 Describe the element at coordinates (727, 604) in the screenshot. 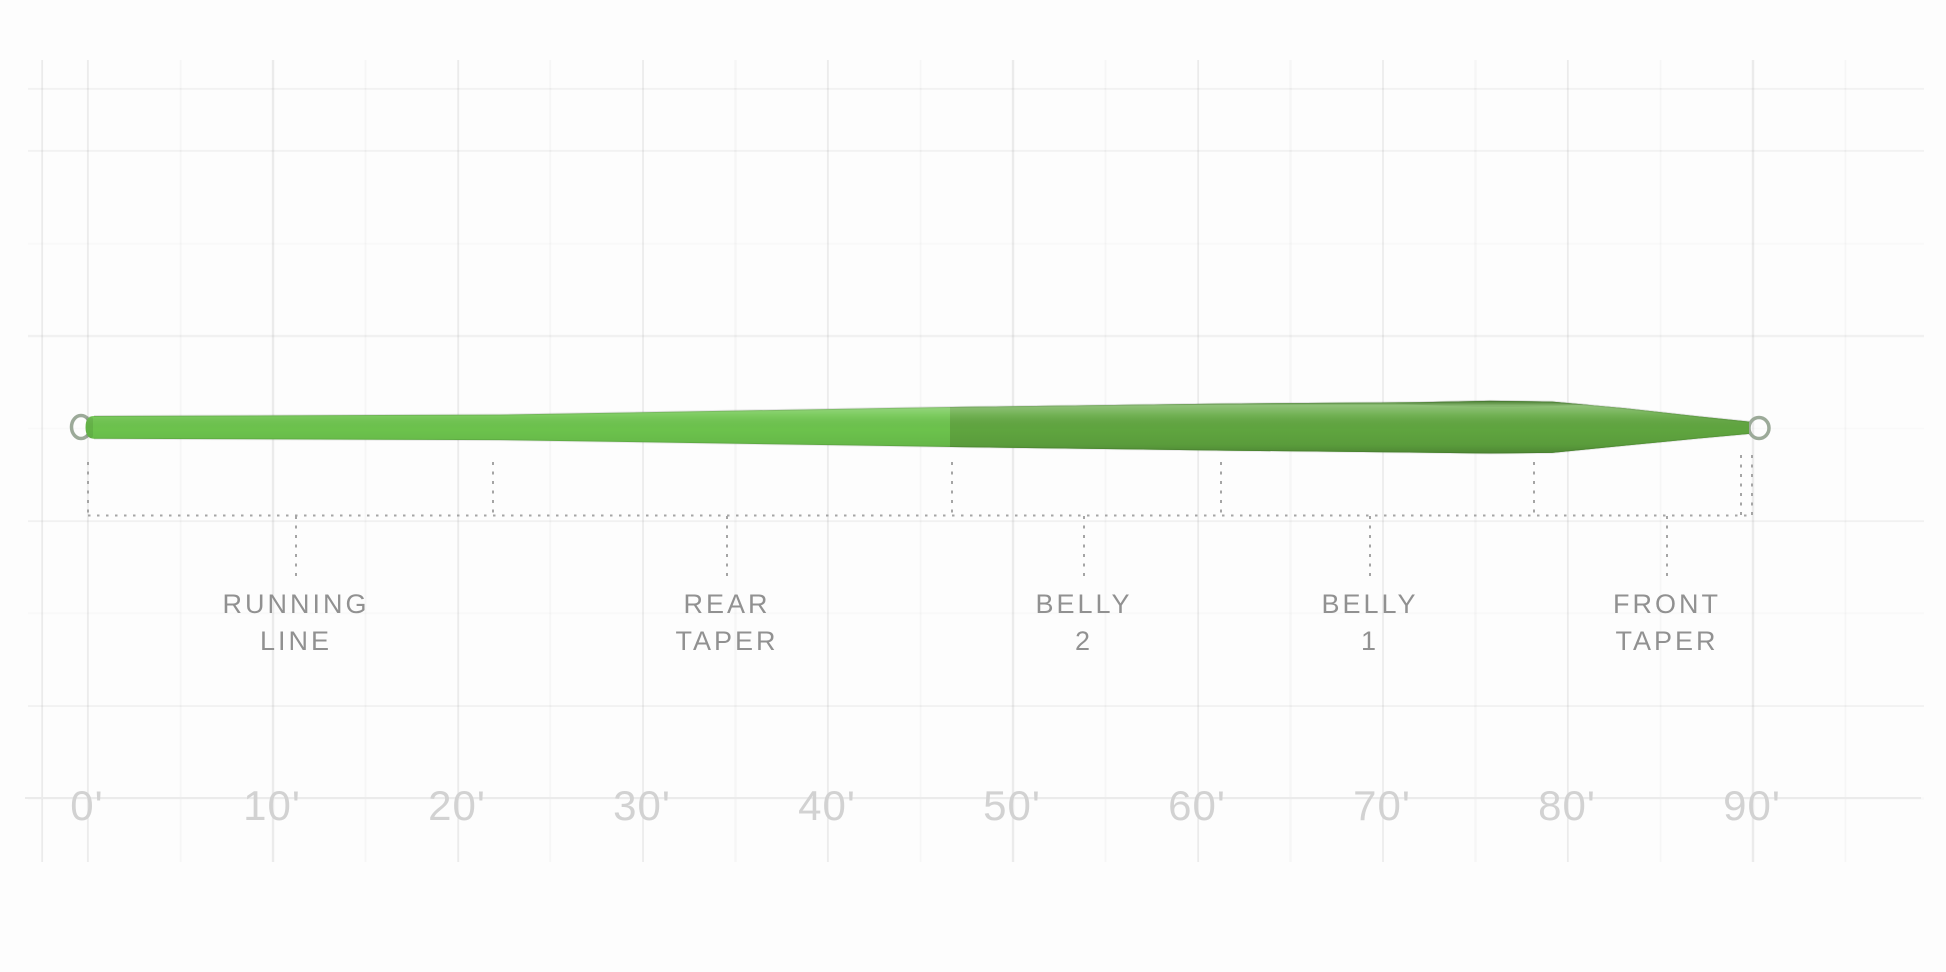

I see `section-label-text: REAR` at that location.